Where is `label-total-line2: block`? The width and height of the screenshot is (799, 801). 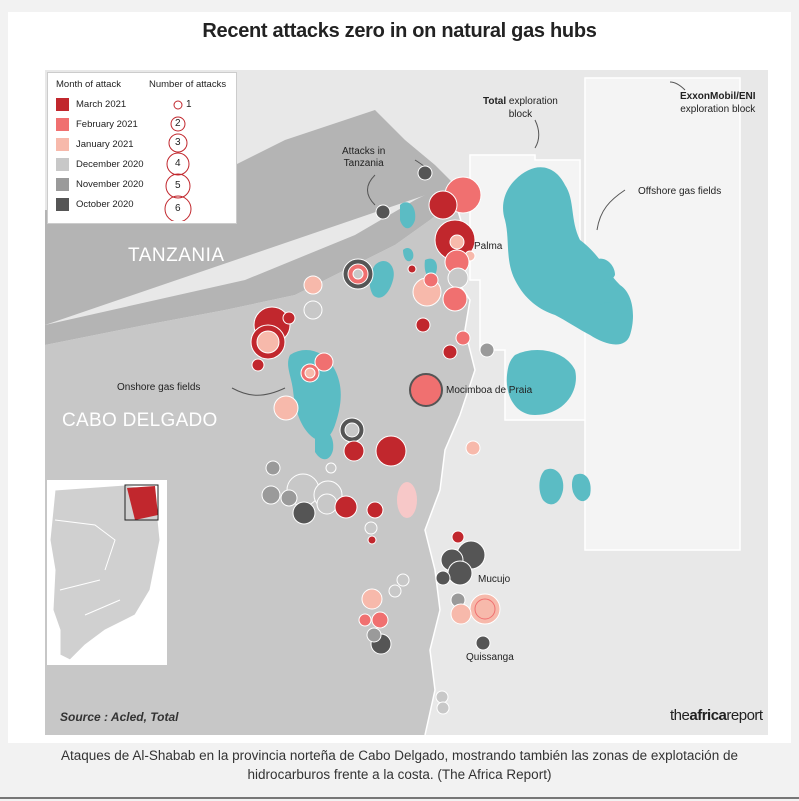
label-total-line2: block is located at coordinates (520, 114).